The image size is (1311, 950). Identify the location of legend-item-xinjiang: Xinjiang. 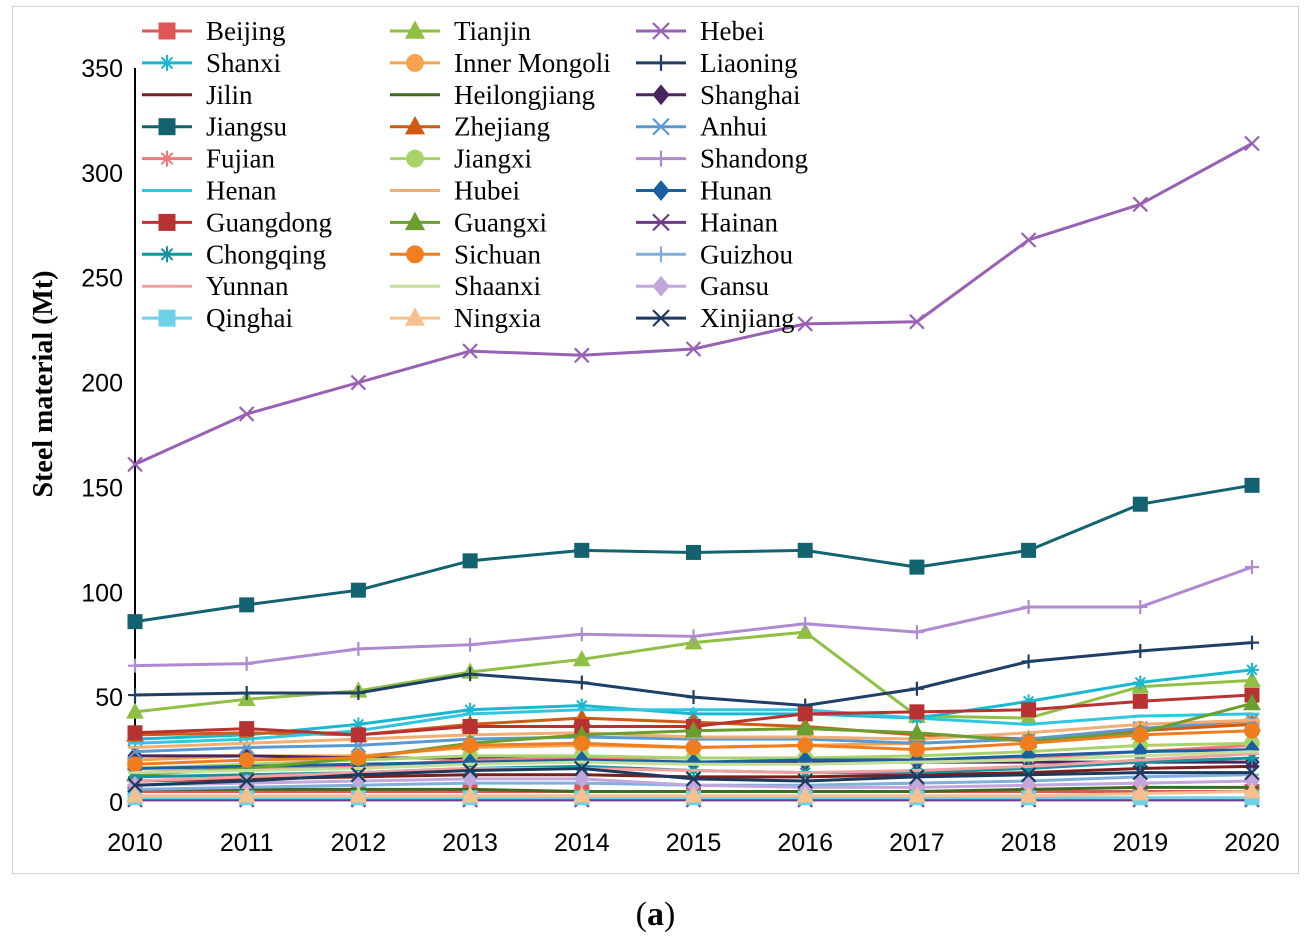
(715, 318).